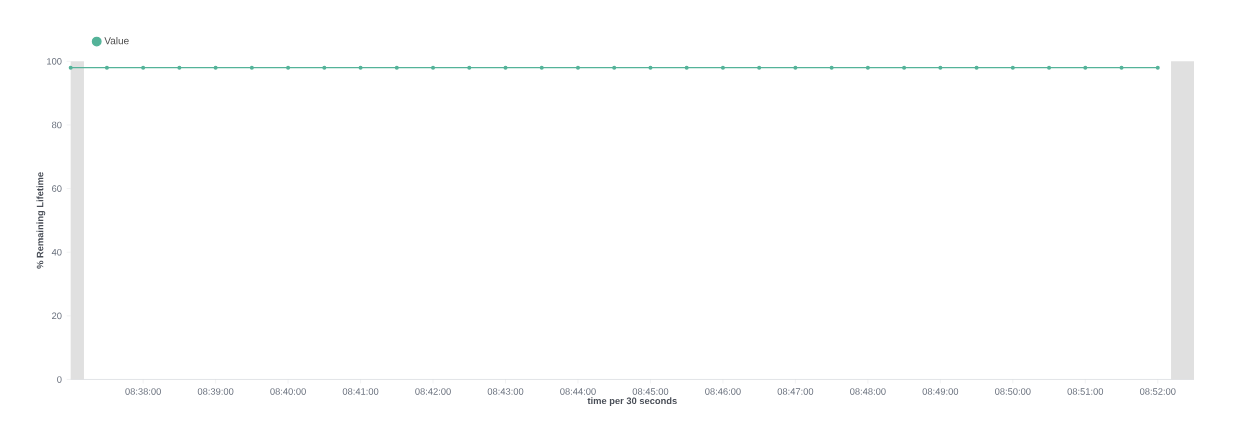  What do you see at coordinates (116, 40) in the screenshot?
I see `legend-label: Value` at bounding box center [116, 40].